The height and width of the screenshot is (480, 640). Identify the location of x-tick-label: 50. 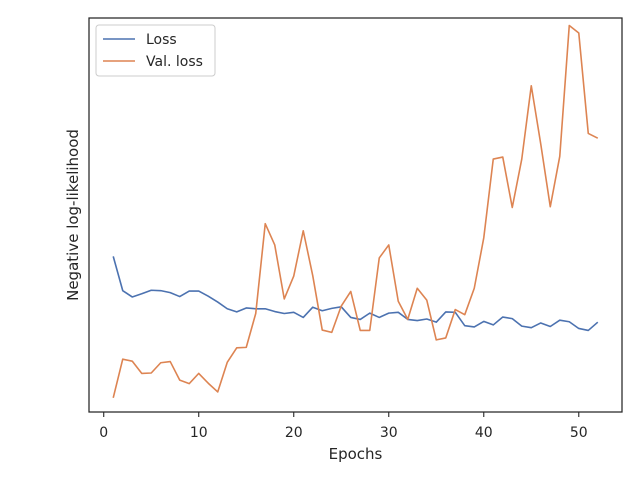
(579, 433).